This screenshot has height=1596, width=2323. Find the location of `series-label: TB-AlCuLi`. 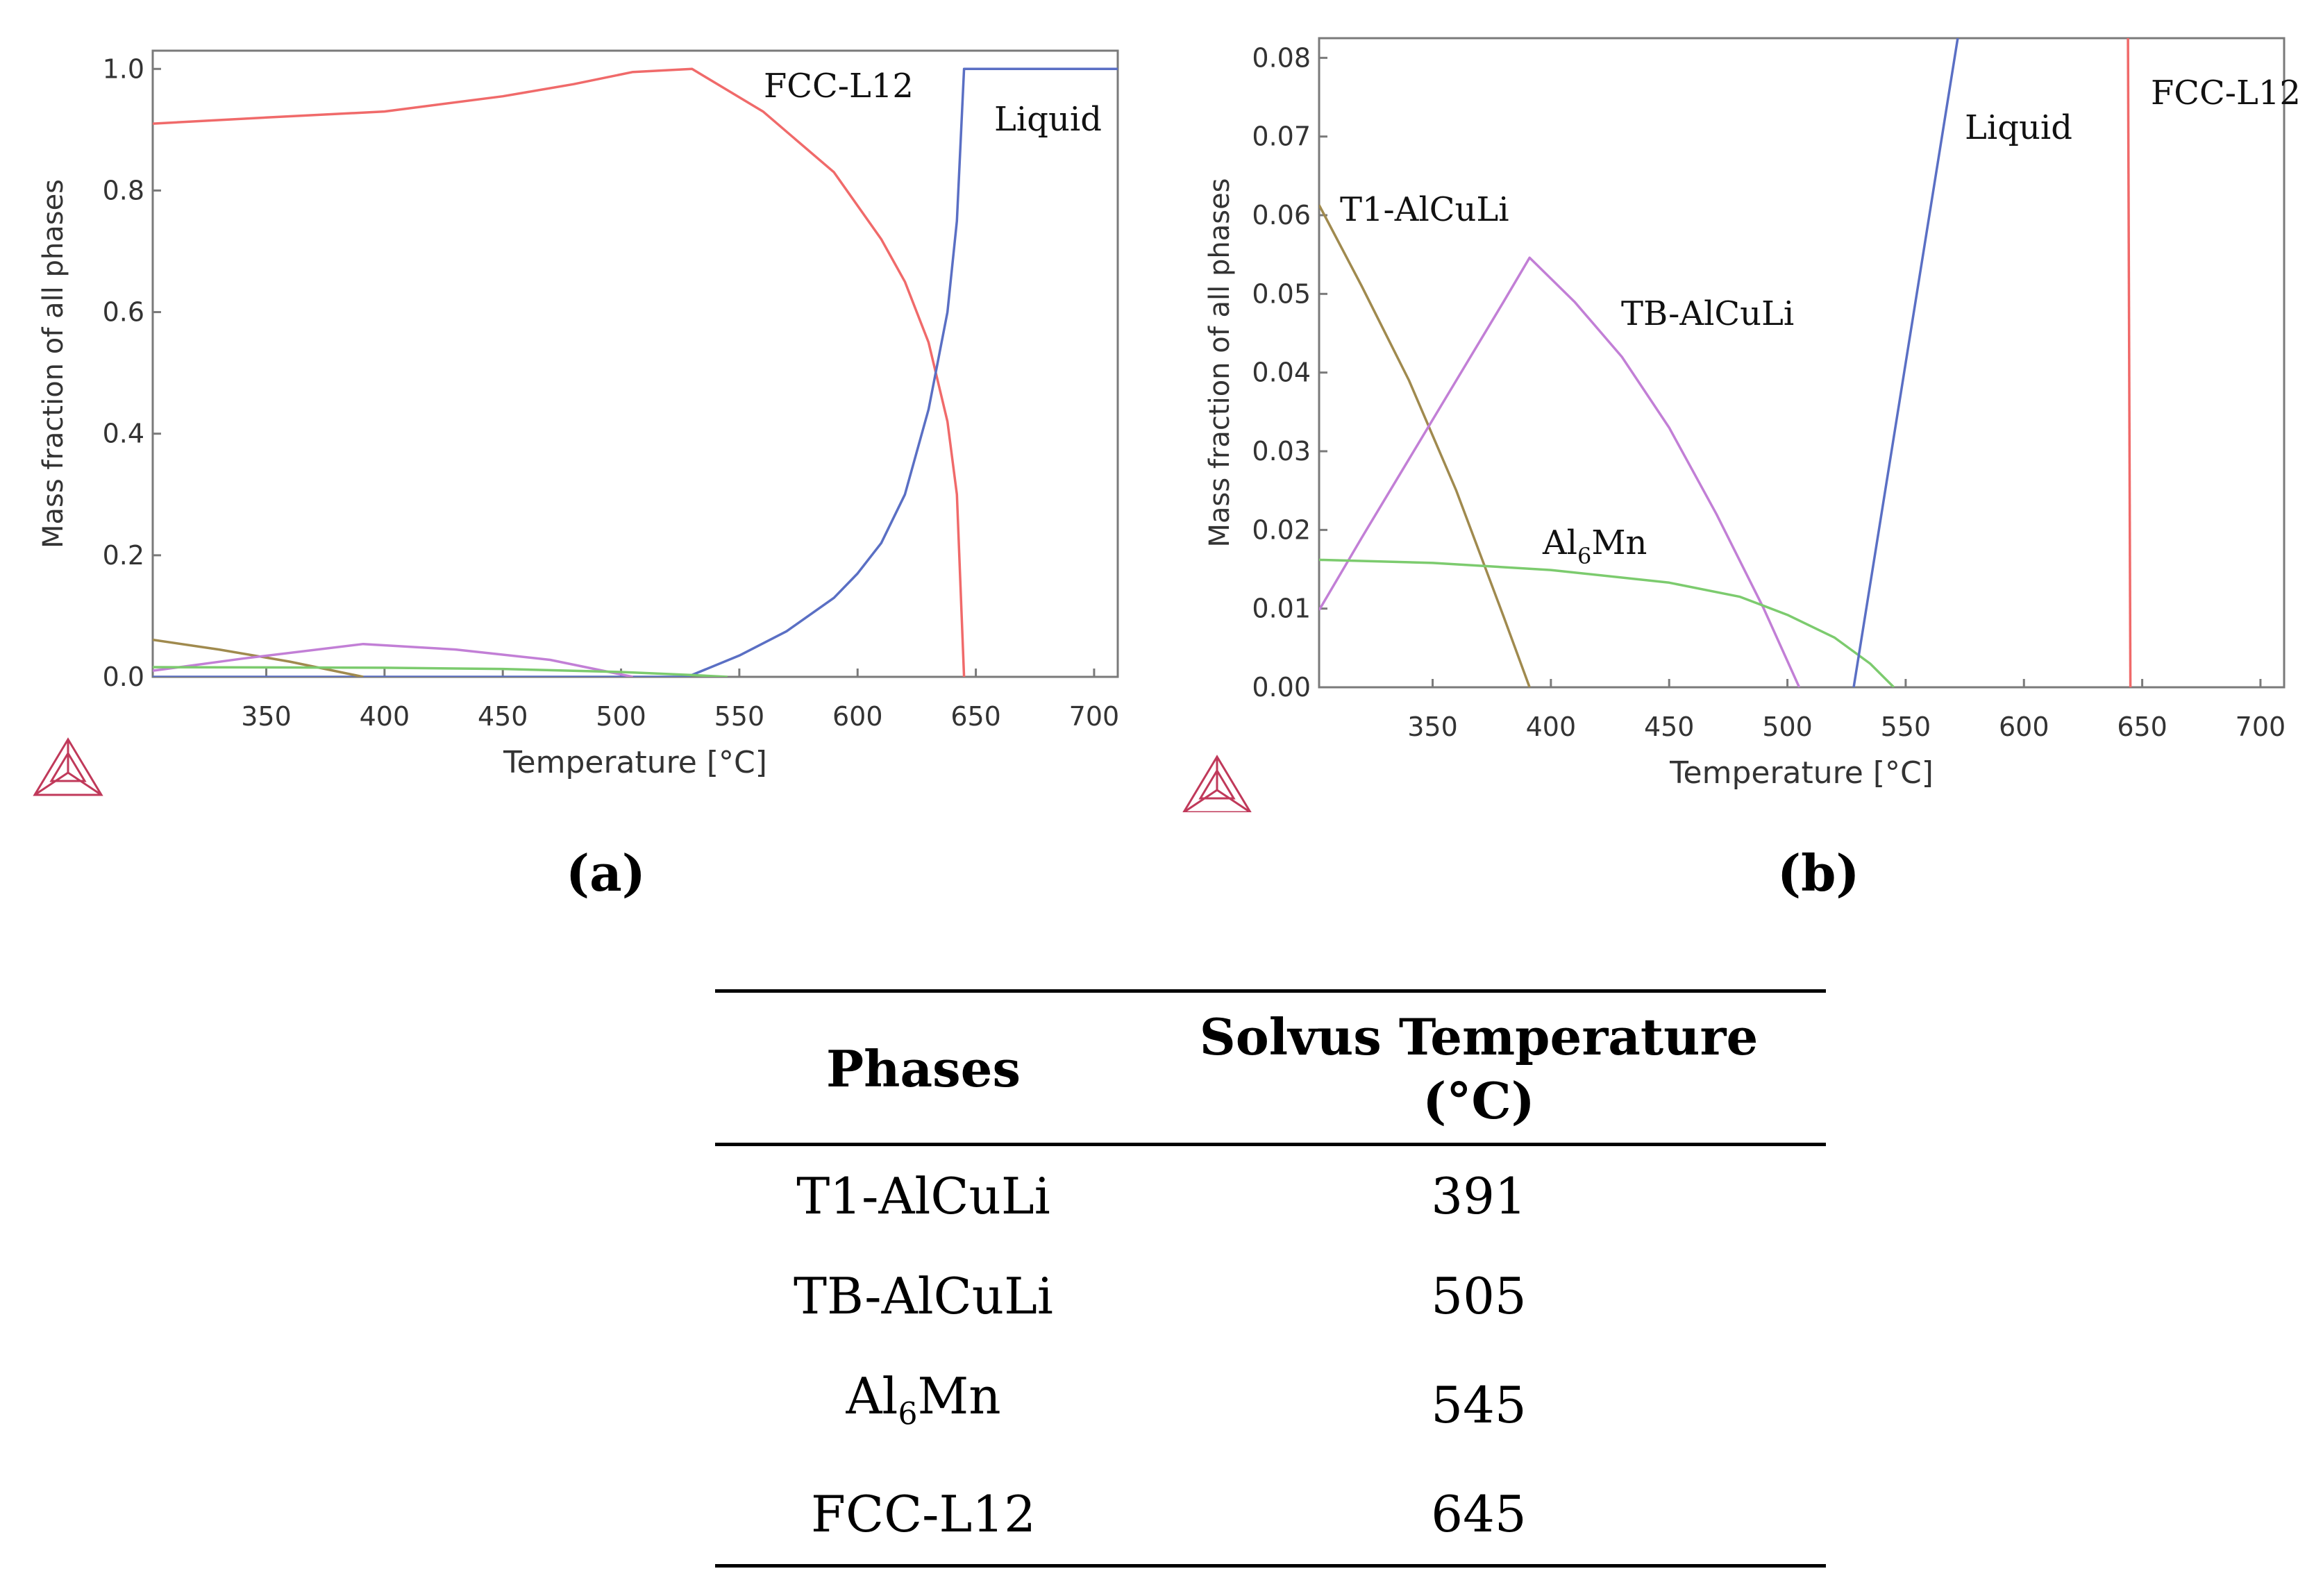

series-label: TB-AlCuLi is located at coordinates (1707, 313).